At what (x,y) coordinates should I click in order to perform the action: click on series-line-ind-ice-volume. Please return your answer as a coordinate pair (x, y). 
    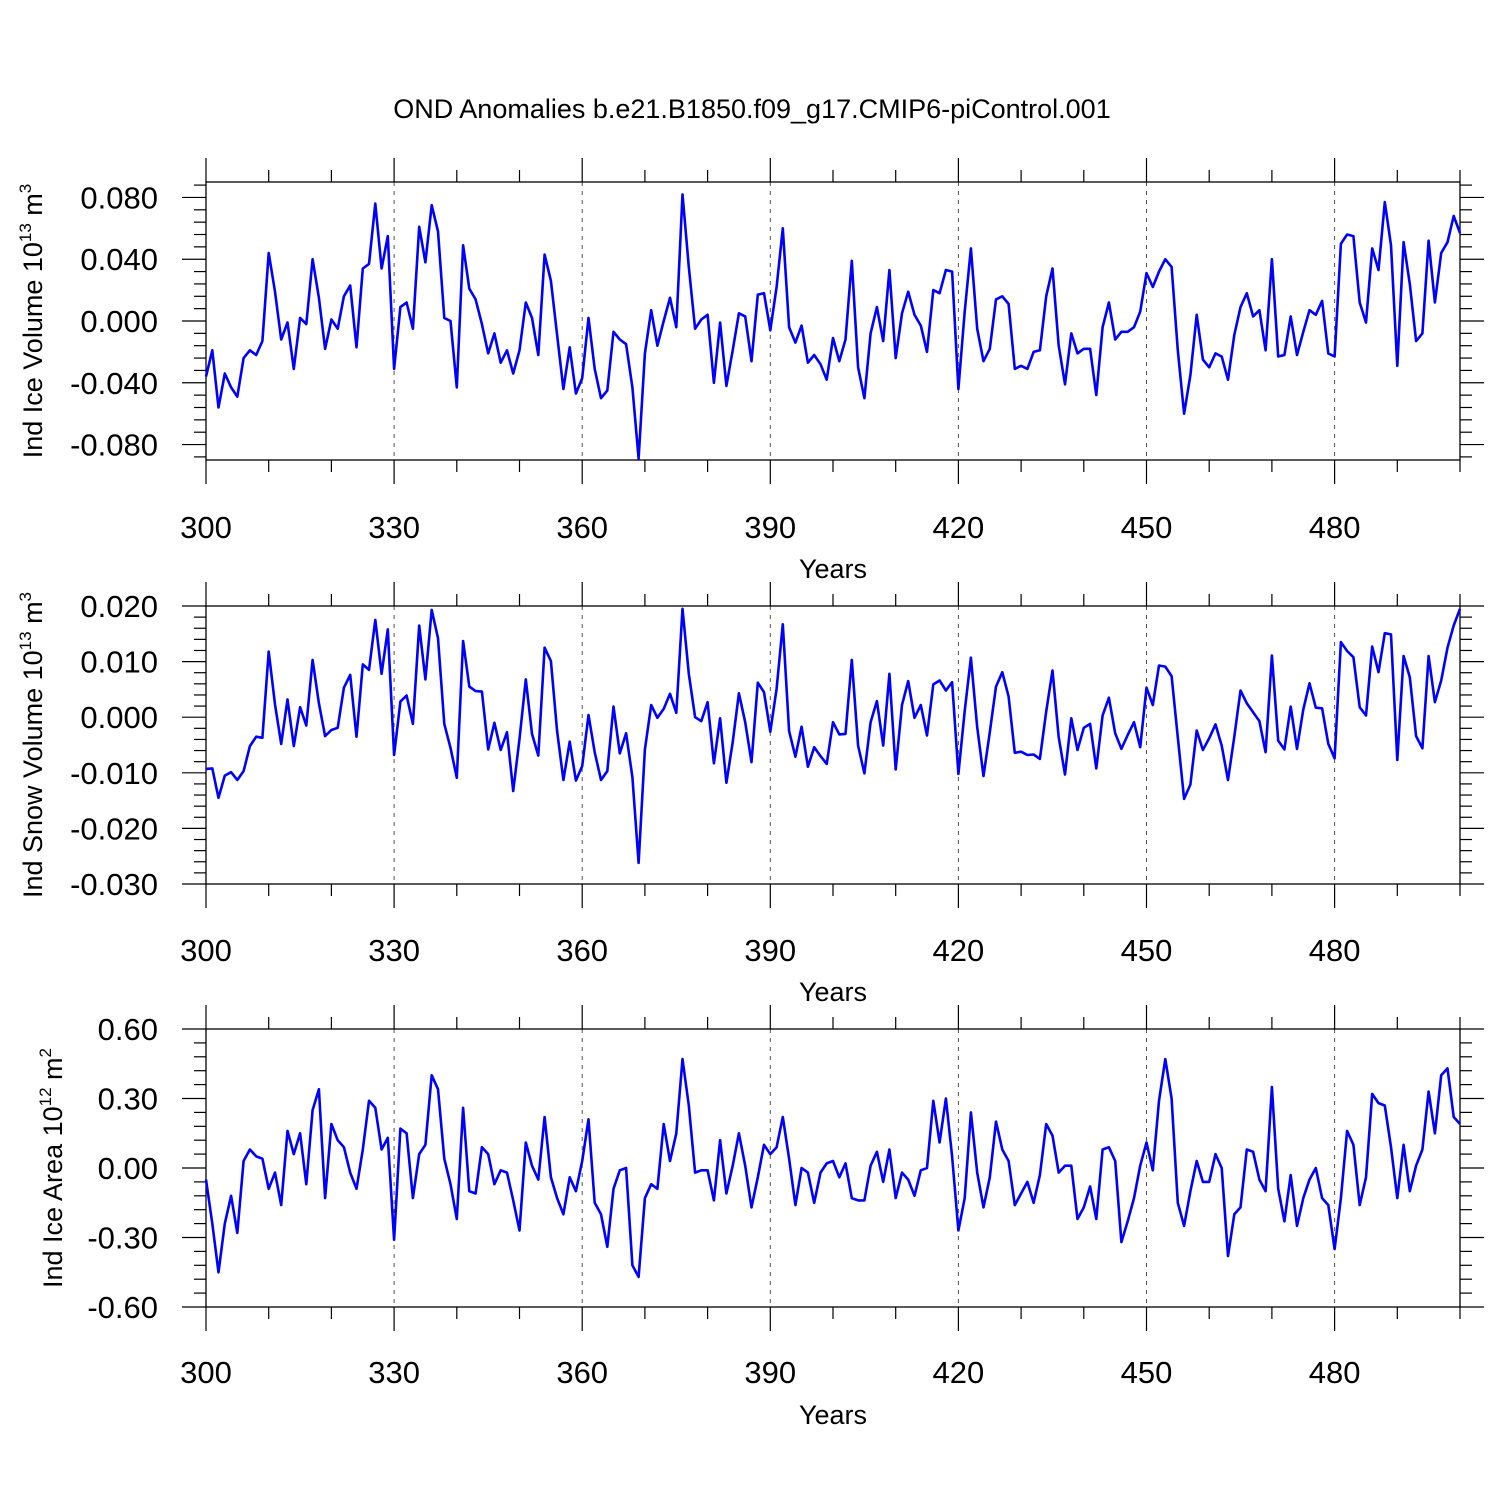
    Looking at the image, I should click on (833, 326).